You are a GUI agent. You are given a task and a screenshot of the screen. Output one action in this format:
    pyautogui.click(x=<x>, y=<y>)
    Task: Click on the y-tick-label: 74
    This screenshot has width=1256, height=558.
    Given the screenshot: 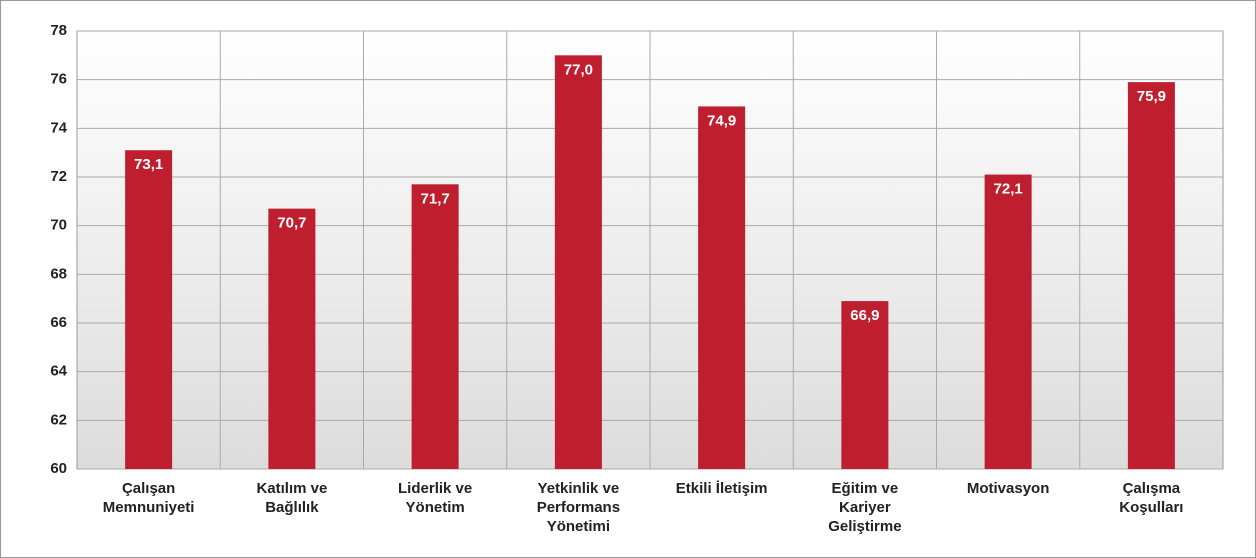 What is the action you would take?
    pyautogui.click(x=58, y=127)
    